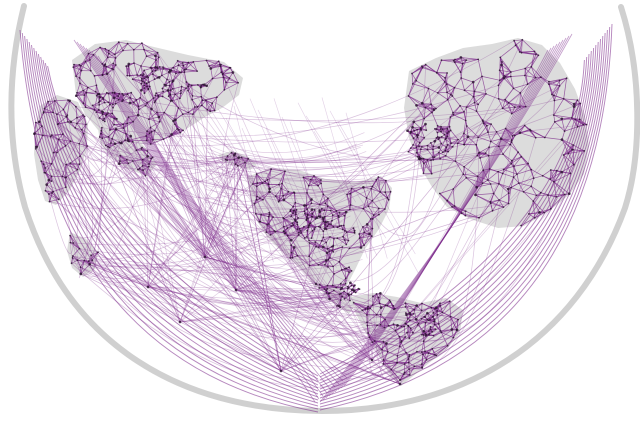 This screenshot has height=423, width=640. Describe the element at coordinates (297, 222) in the screenshot. I see `usa-central-cluster-node` at that location.